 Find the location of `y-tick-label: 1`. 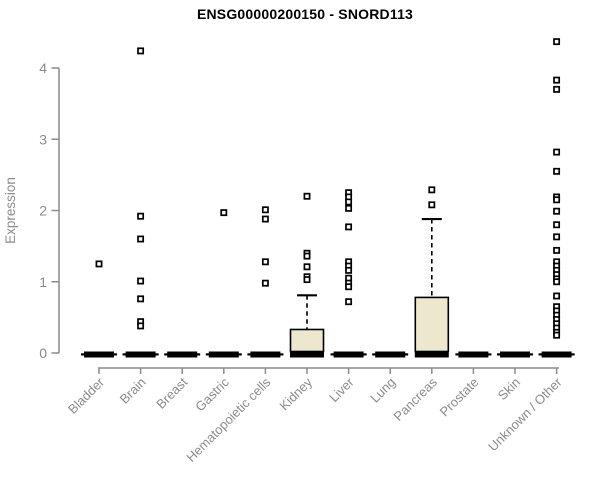

y-tick-label: 1 is located at coordinates (43, 282).